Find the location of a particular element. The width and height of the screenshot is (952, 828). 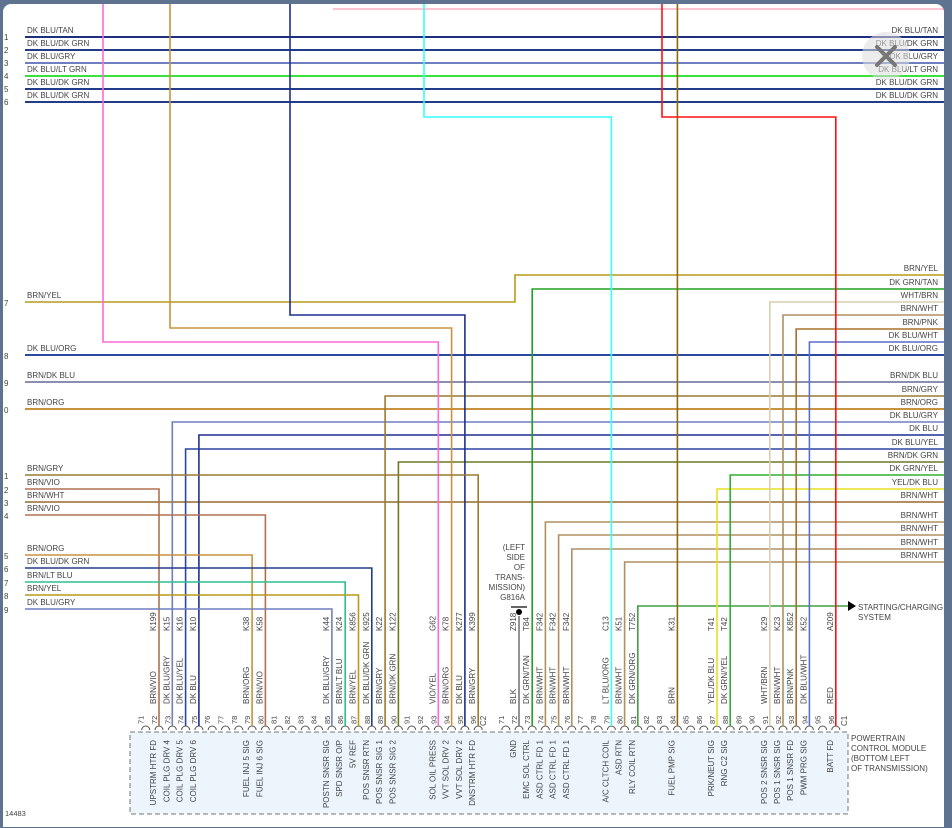

pin-number: 77 is located at coordinates (221, 720).